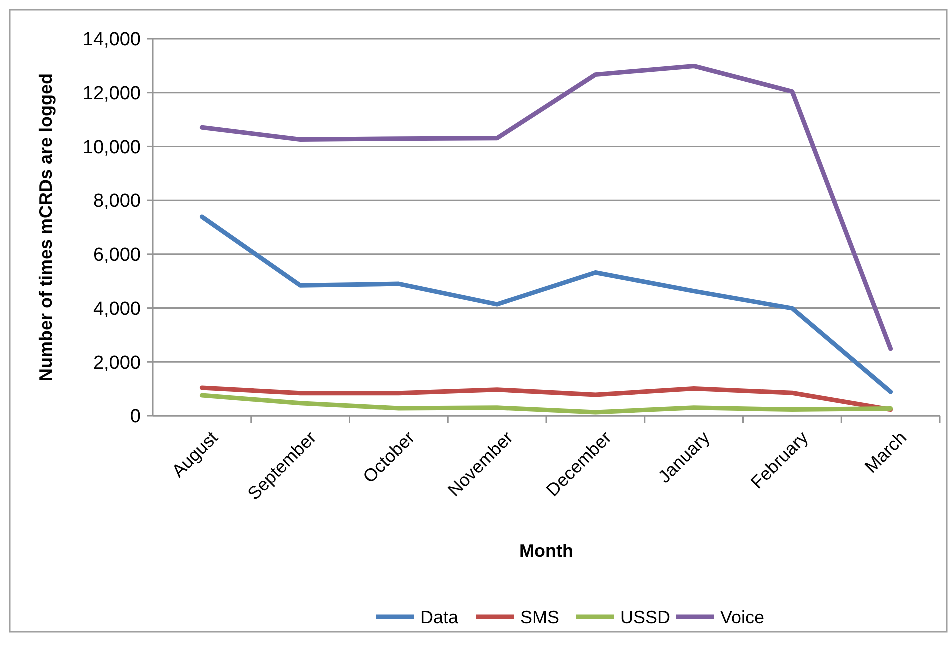 The height and width of the screenshot is (647, 949). Describe the element at coordinates (111, 40) in the screenshot. I see `y-tick-label: 14,000` at that location.